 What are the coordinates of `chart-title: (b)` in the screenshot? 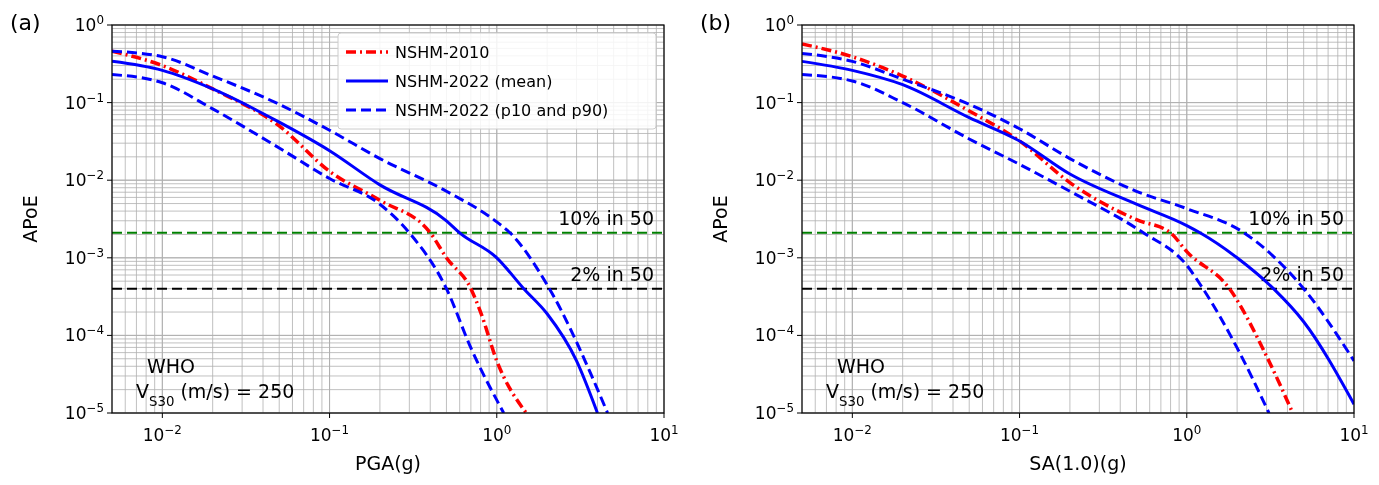 It's located at (716, 22).